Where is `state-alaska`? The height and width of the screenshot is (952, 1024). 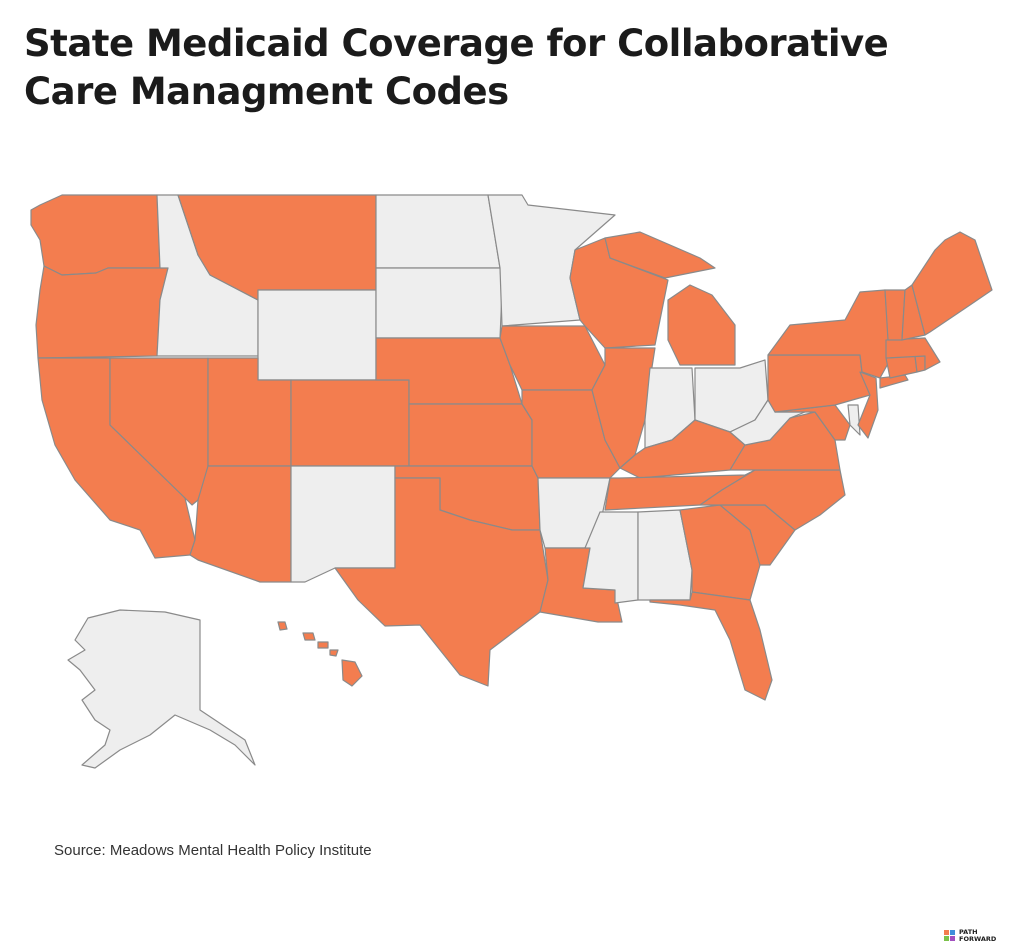 state-alaska is located at coordinates (161, 689).